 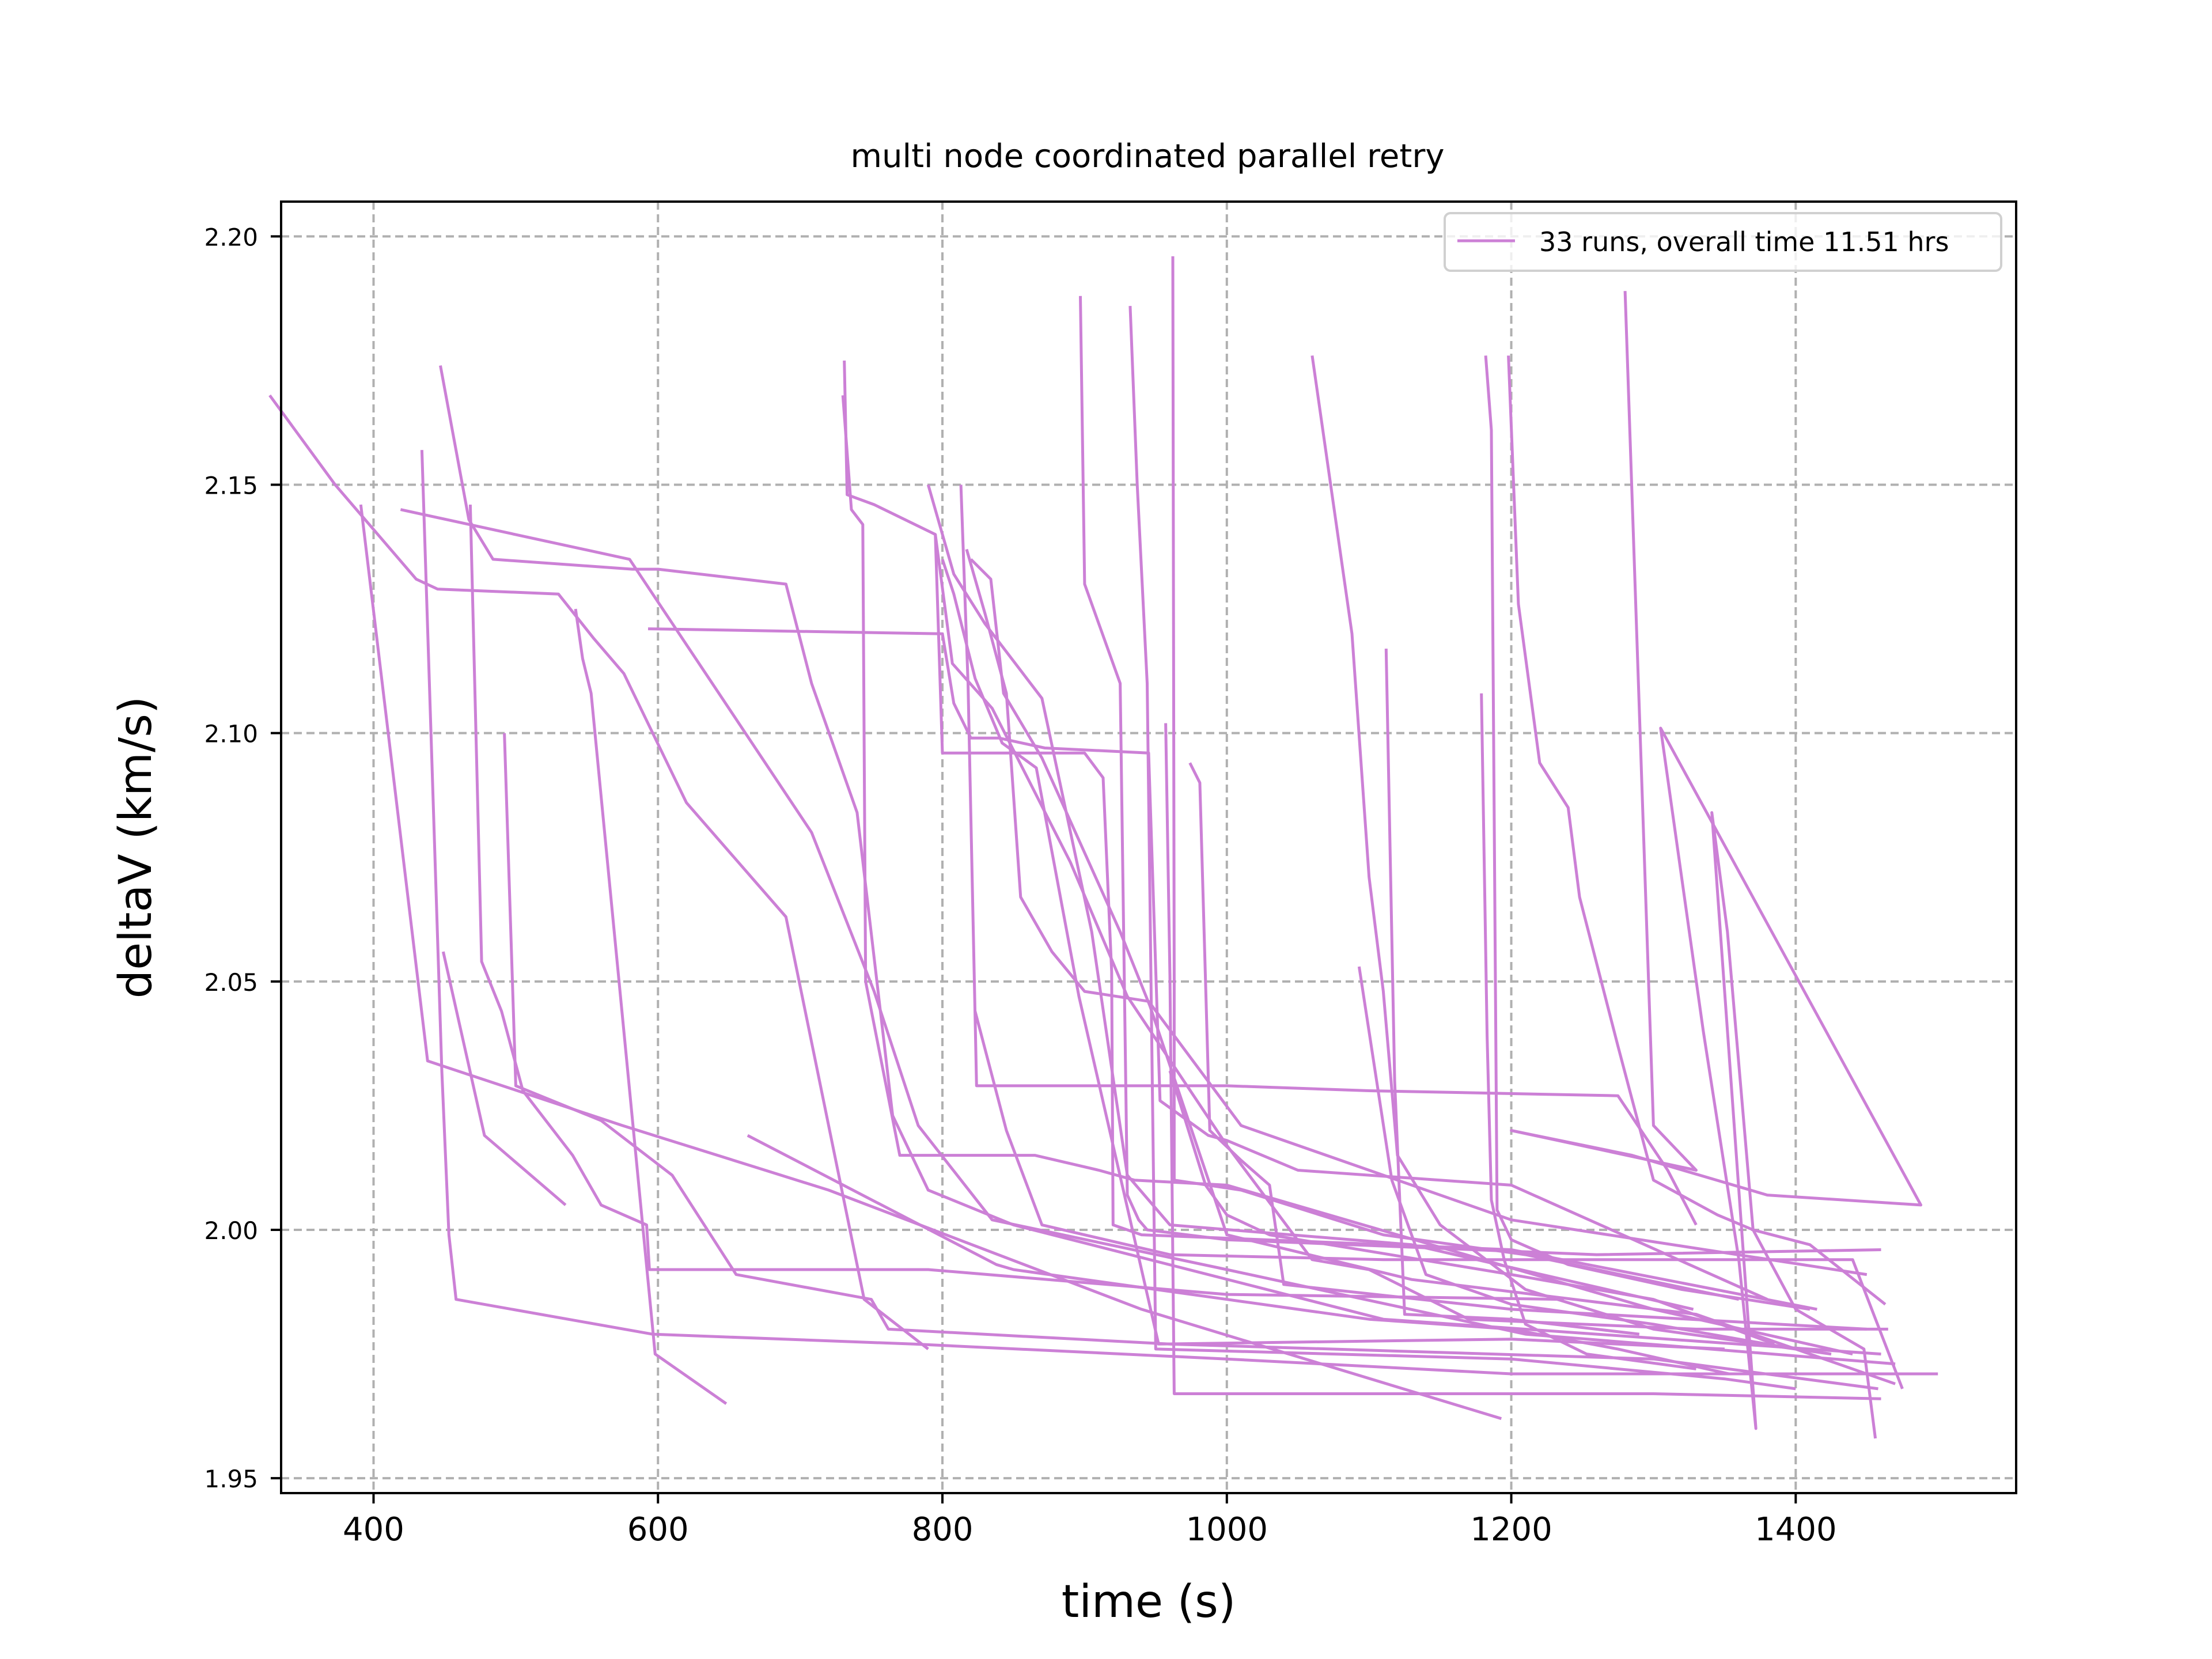 I want to click on y-axis-label: deltaV (km/s), so click(x=136, y=847).